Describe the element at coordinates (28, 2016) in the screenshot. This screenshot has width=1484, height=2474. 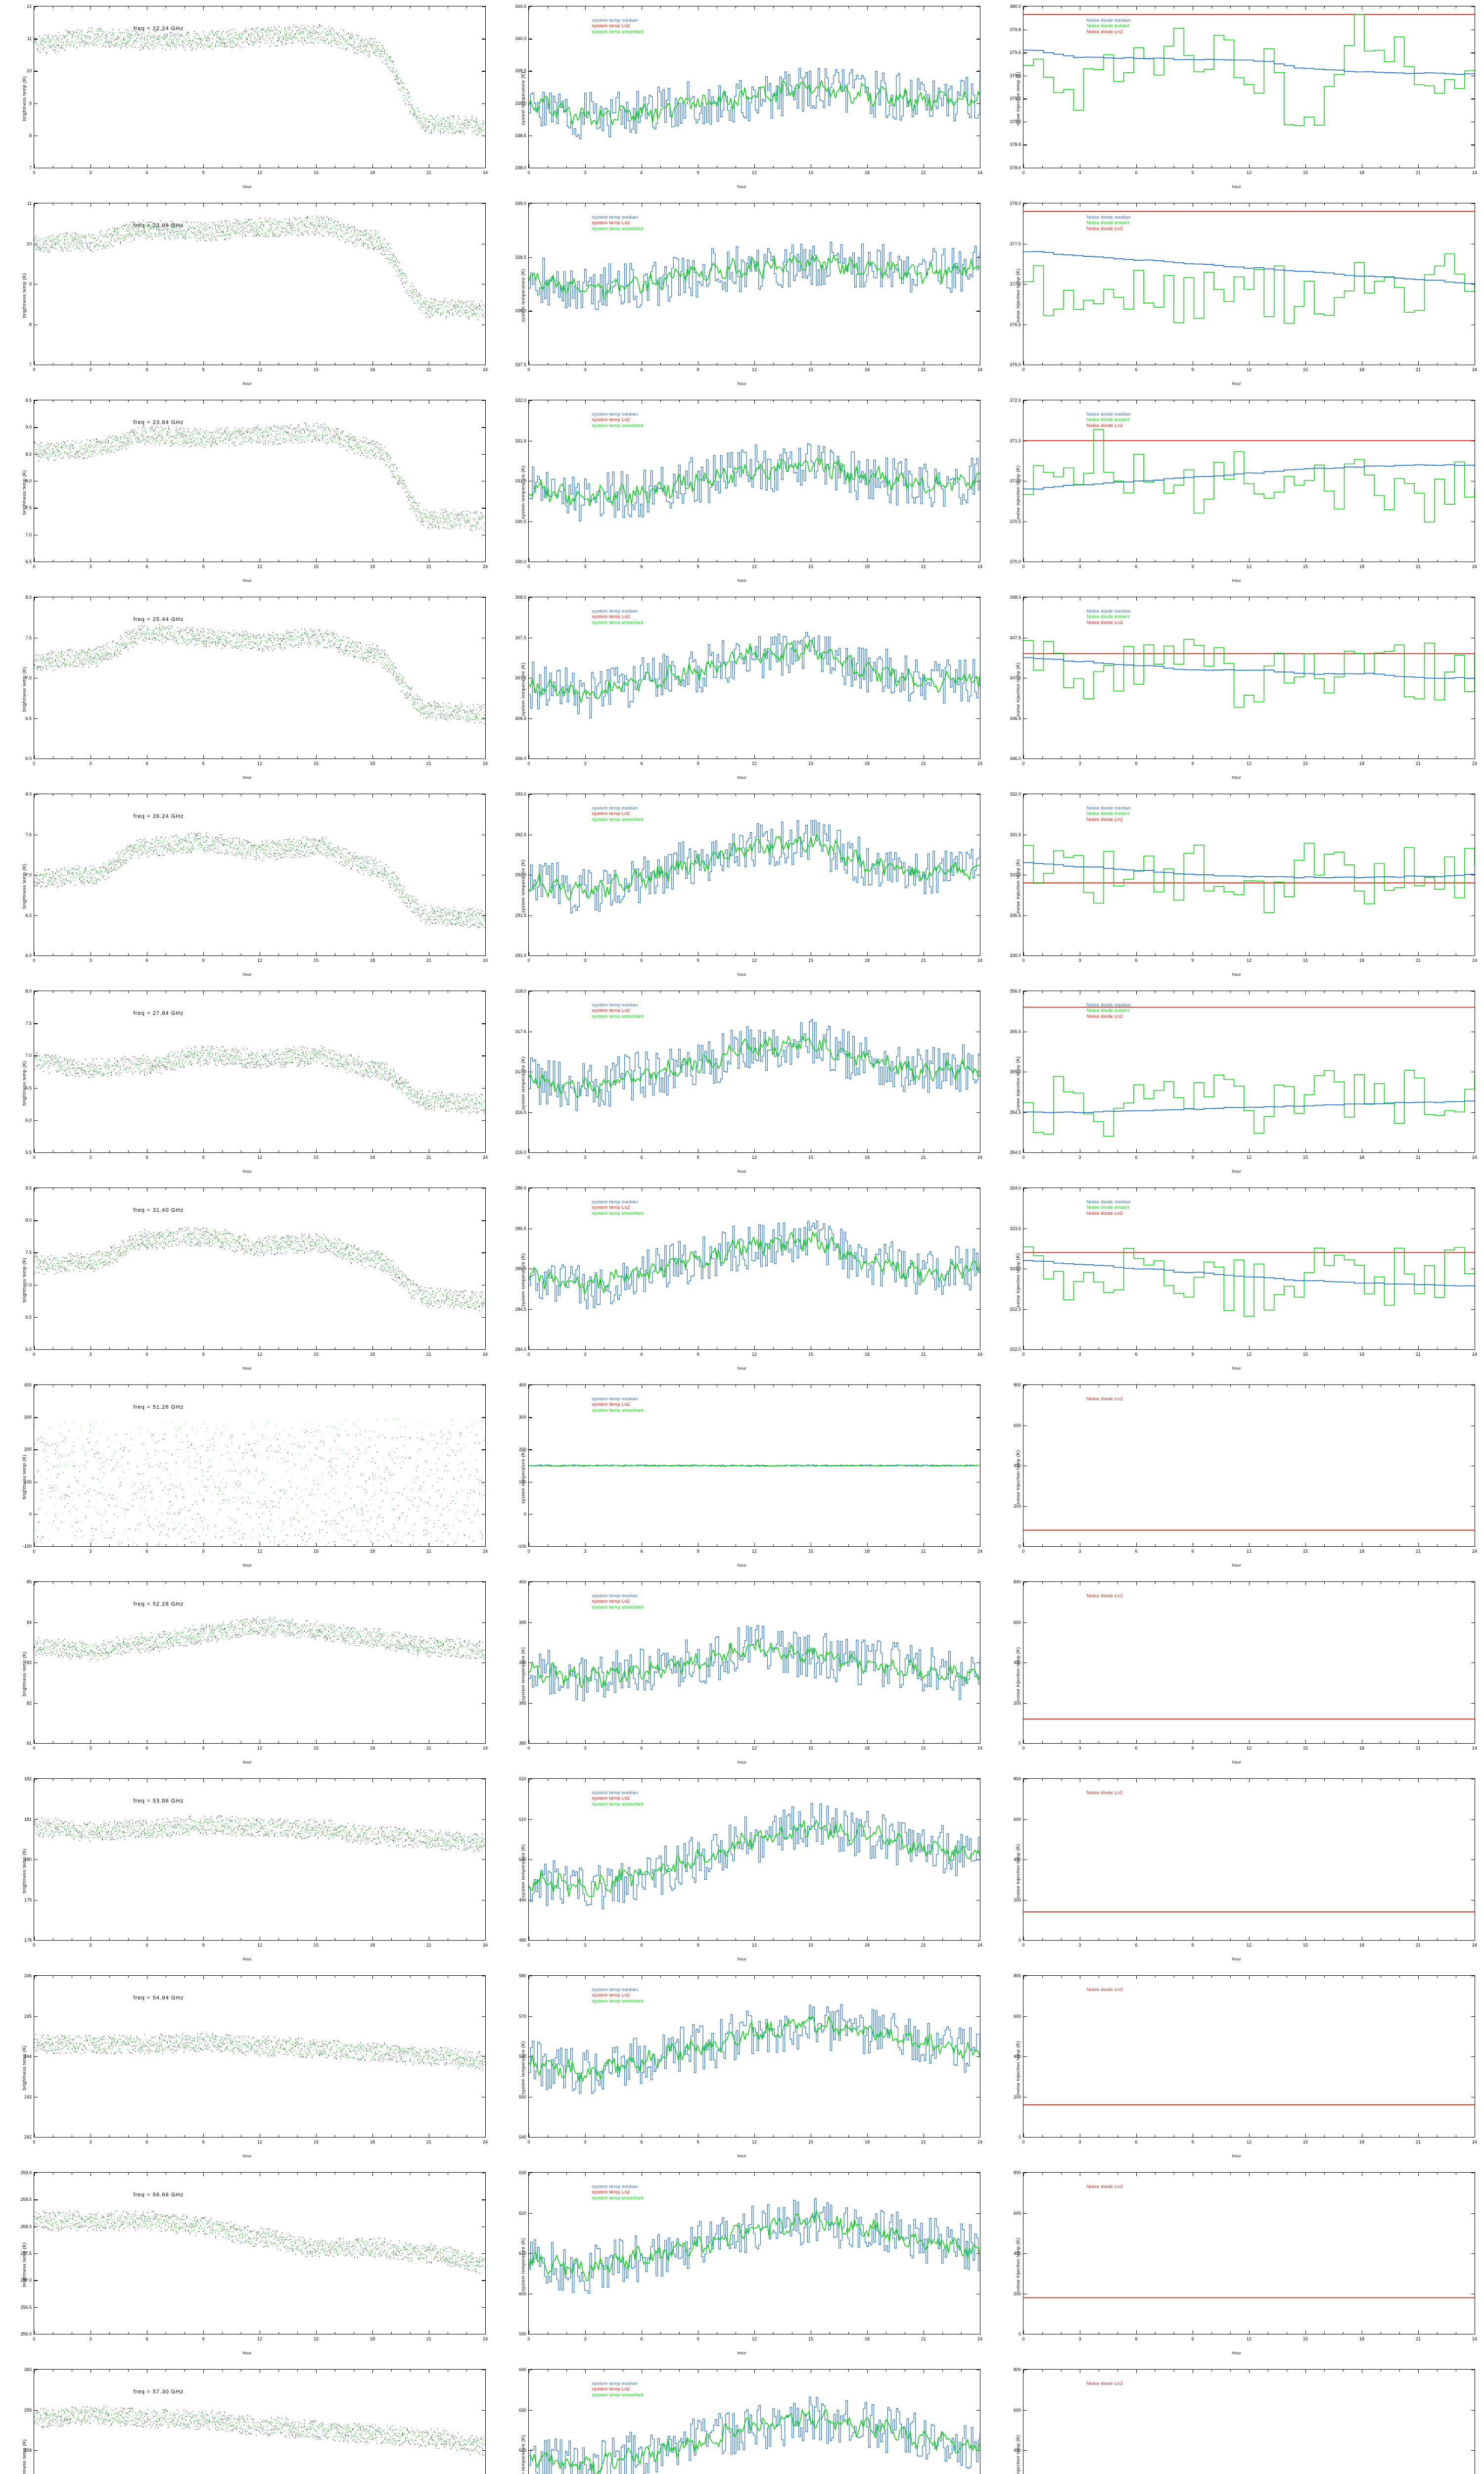
I see `y-tick-label: 245` at that location.